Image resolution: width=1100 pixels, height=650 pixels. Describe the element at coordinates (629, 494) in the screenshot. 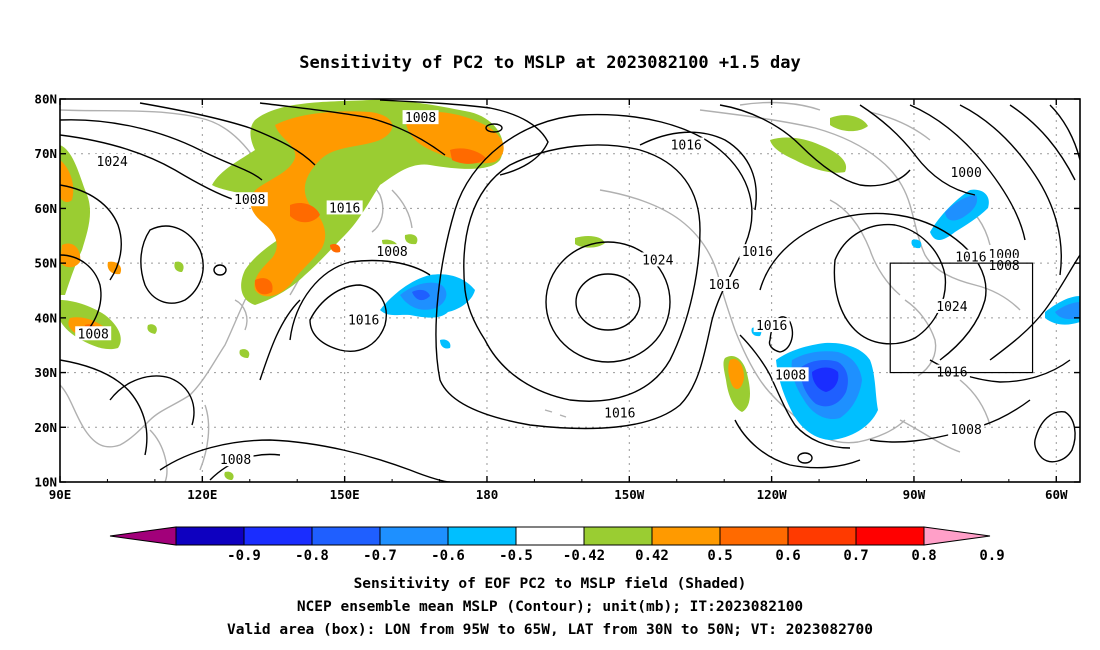

I see `lon-tick-label: 150W` at that location.